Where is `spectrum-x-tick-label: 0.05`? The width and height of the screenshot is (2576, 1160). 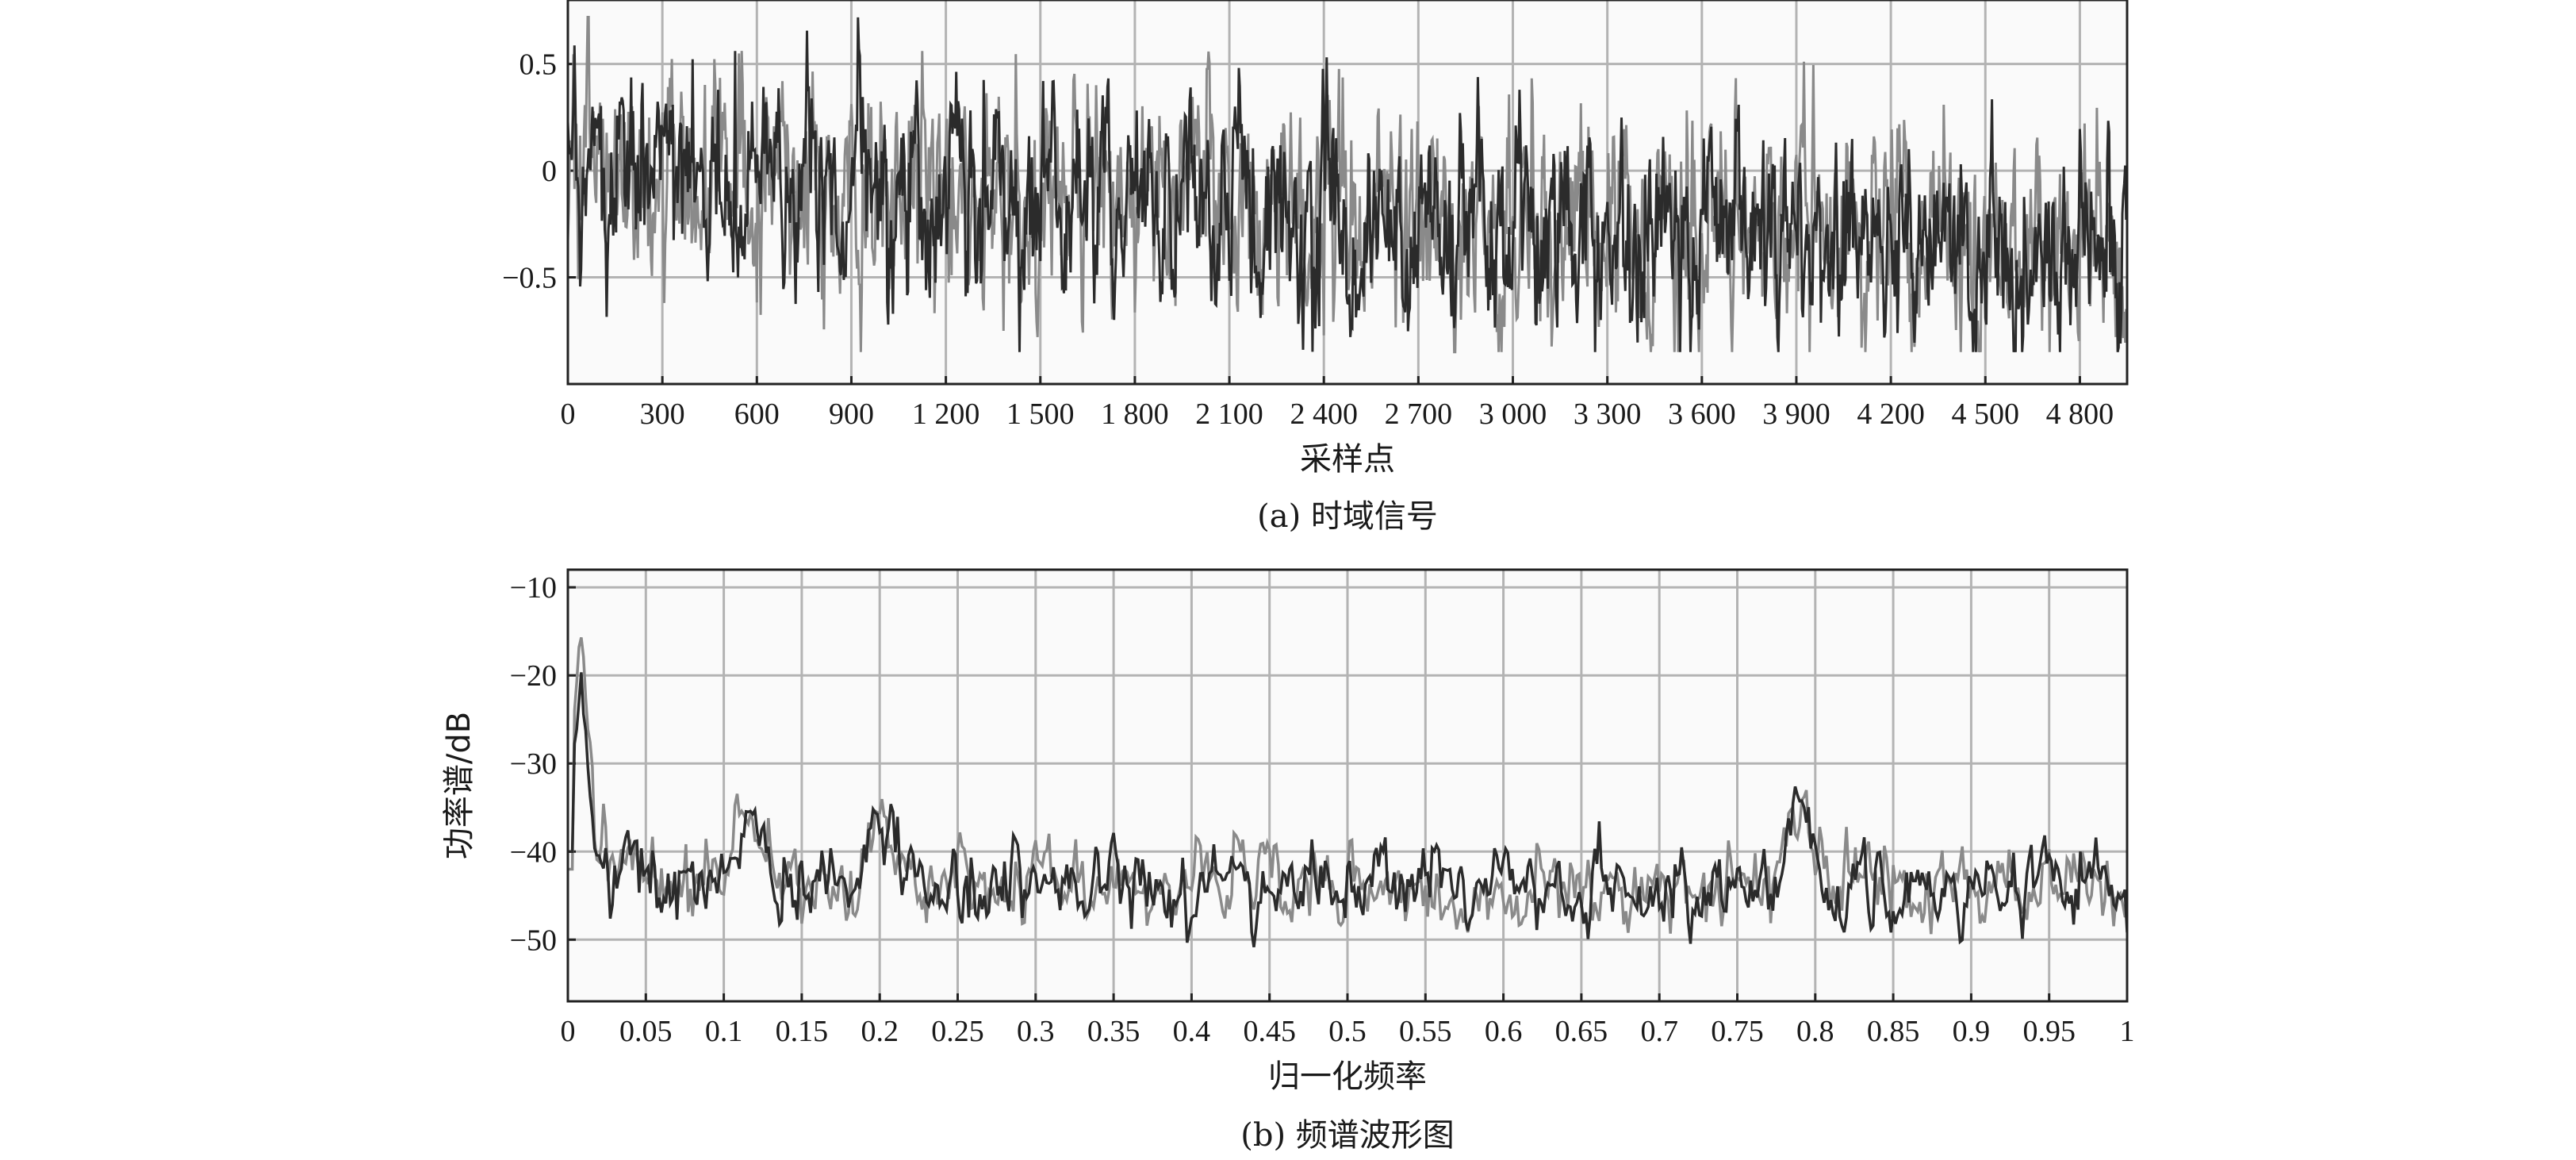
spectrum-x-tick-label: 0.05 is located at coordinates (646, 1031).